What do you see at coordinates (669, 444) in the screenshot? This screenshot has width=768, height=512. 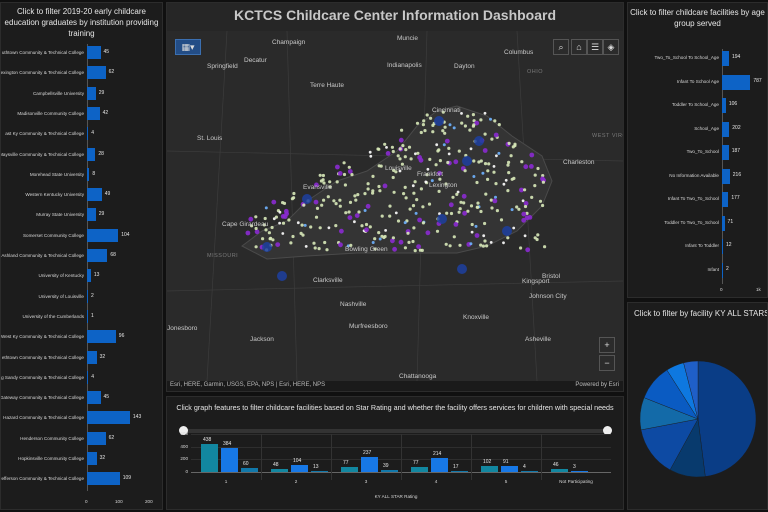 I see `pie-slice` at bounding box center [669, 444].